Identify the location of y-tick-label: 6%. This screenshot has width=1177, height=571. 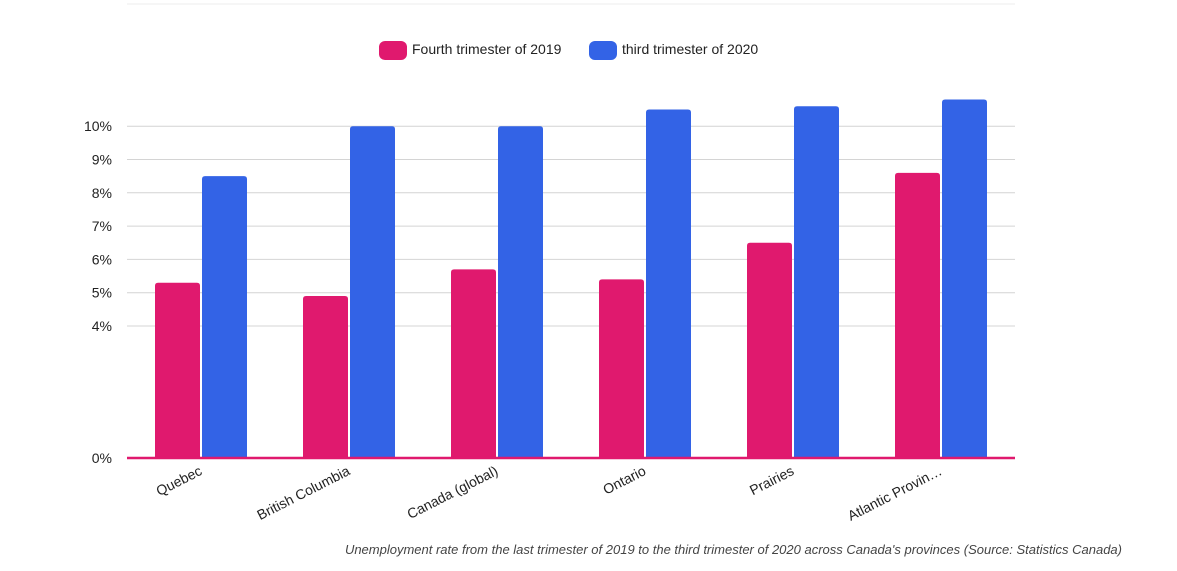
(102, 259).